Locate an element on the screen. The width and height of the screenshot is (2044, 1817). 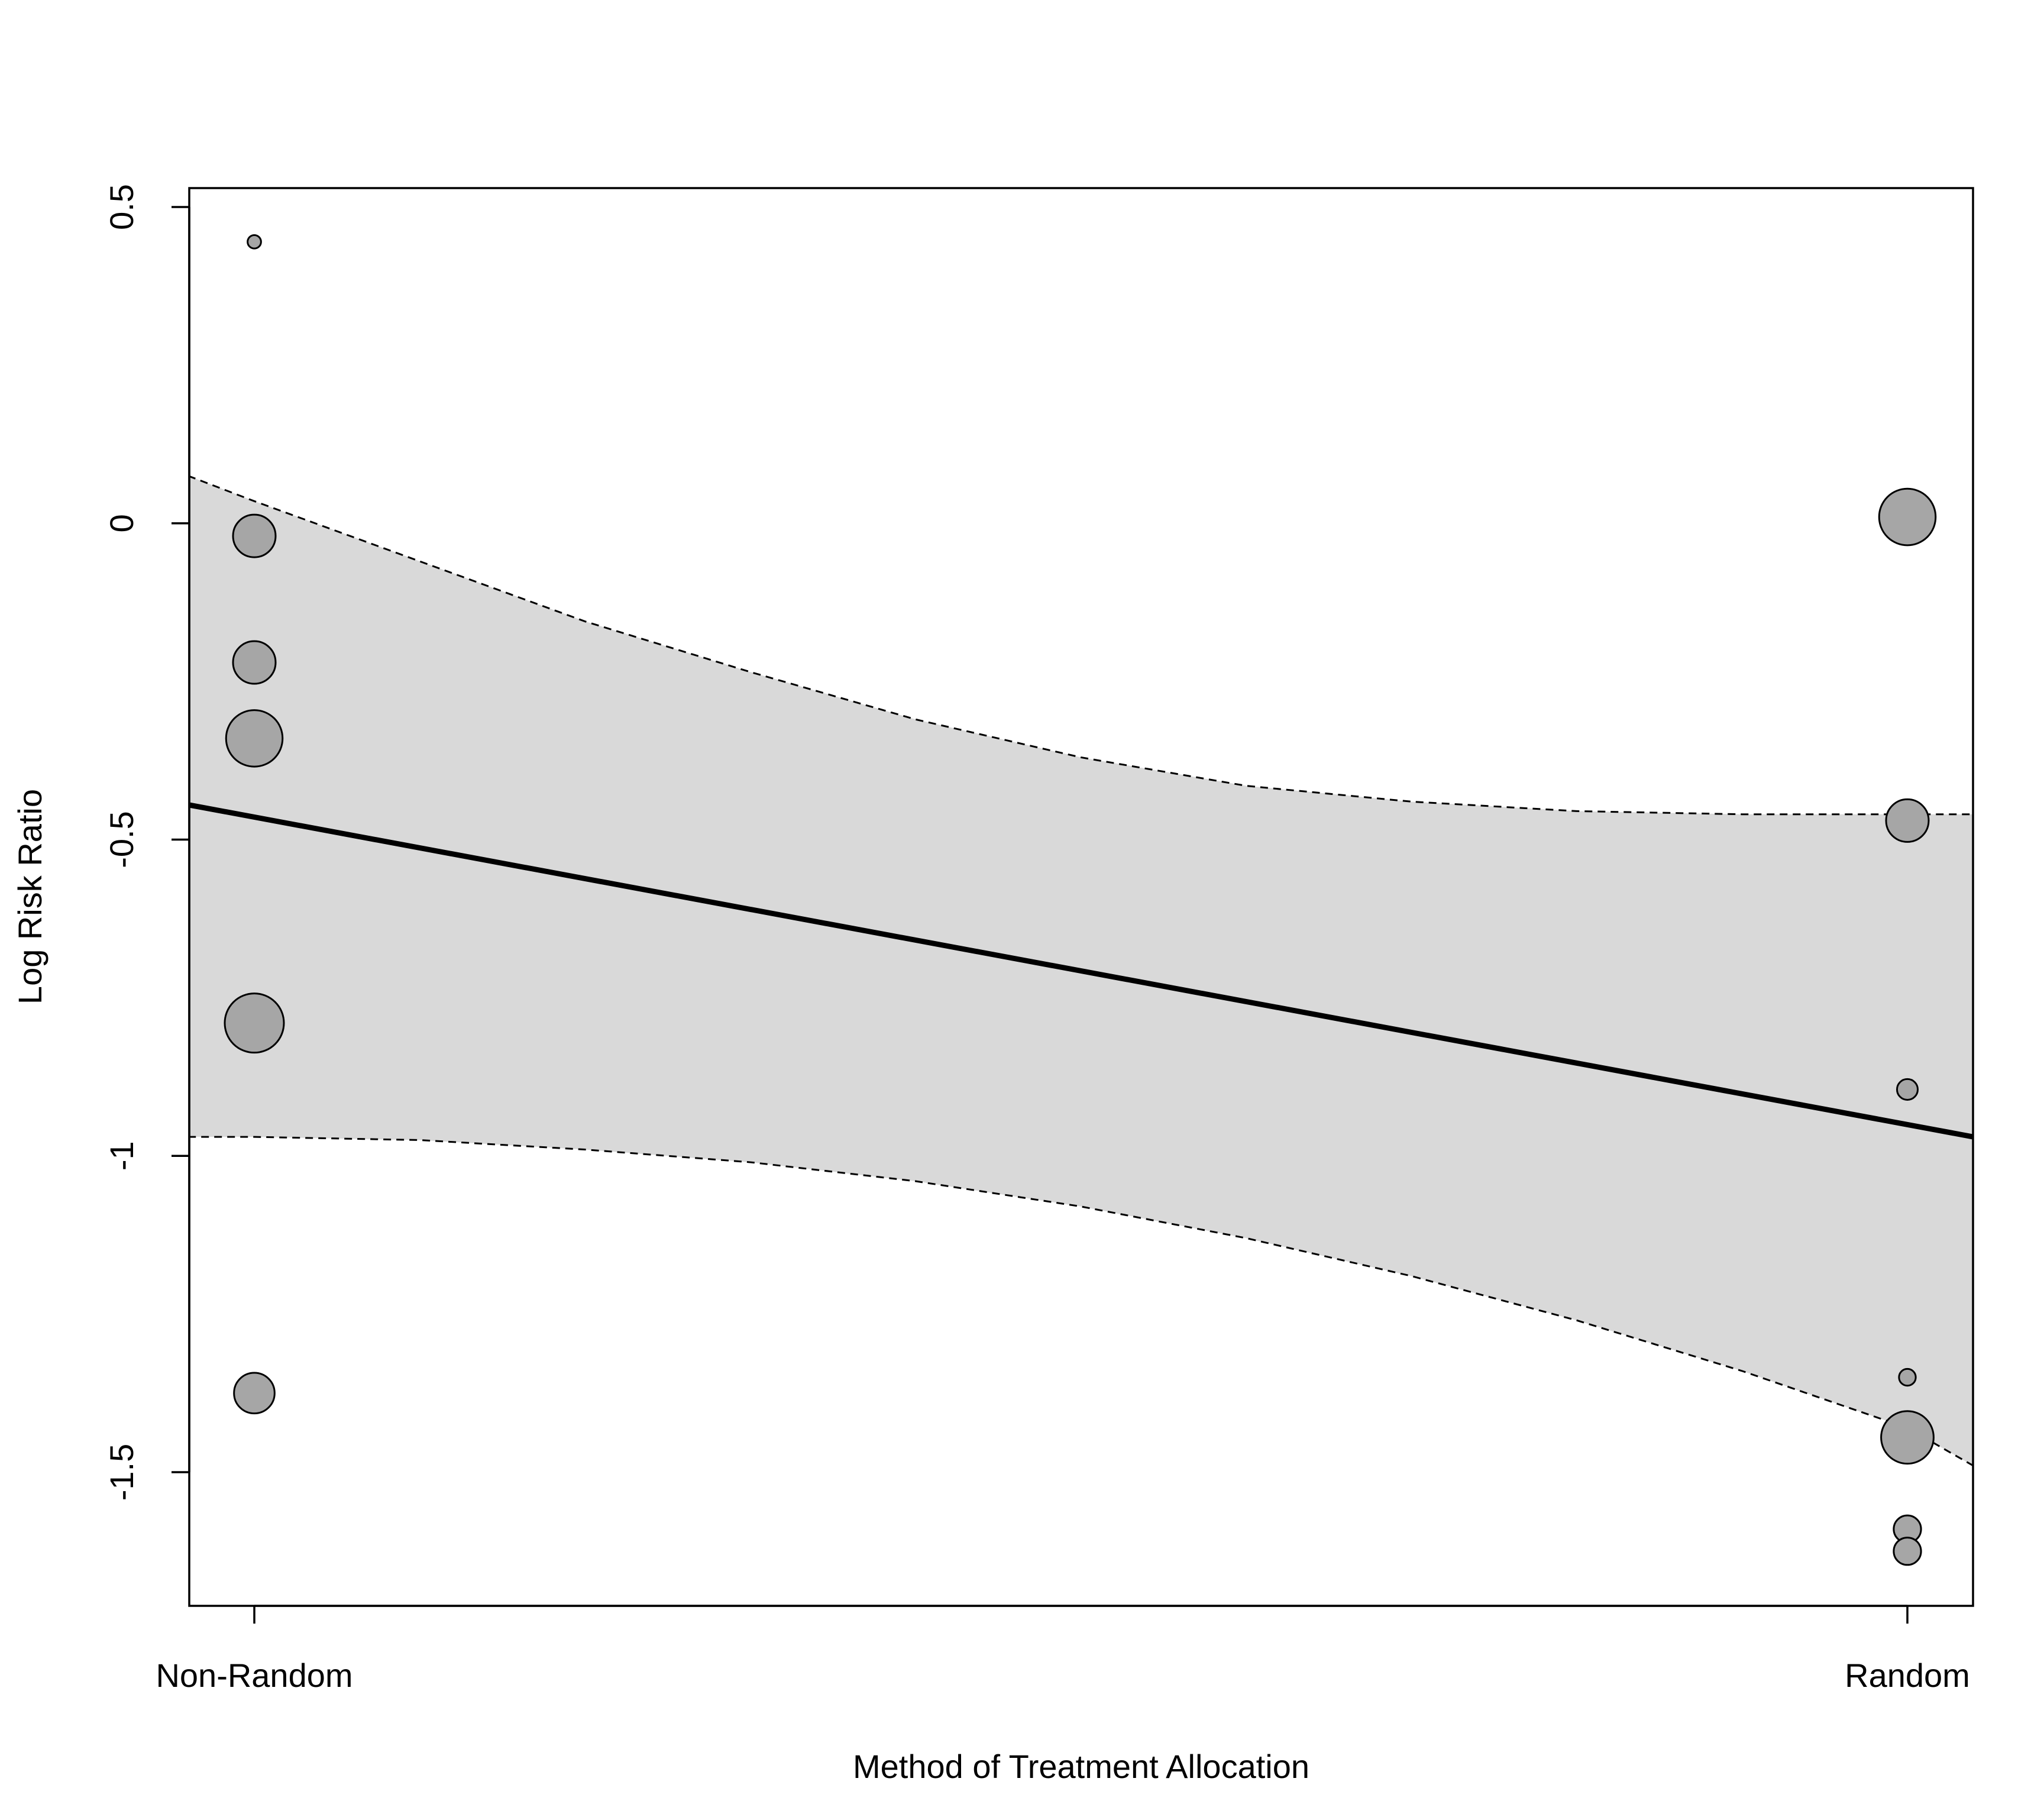
y-tick-label: -1 is located at coordinates (121, 1156).